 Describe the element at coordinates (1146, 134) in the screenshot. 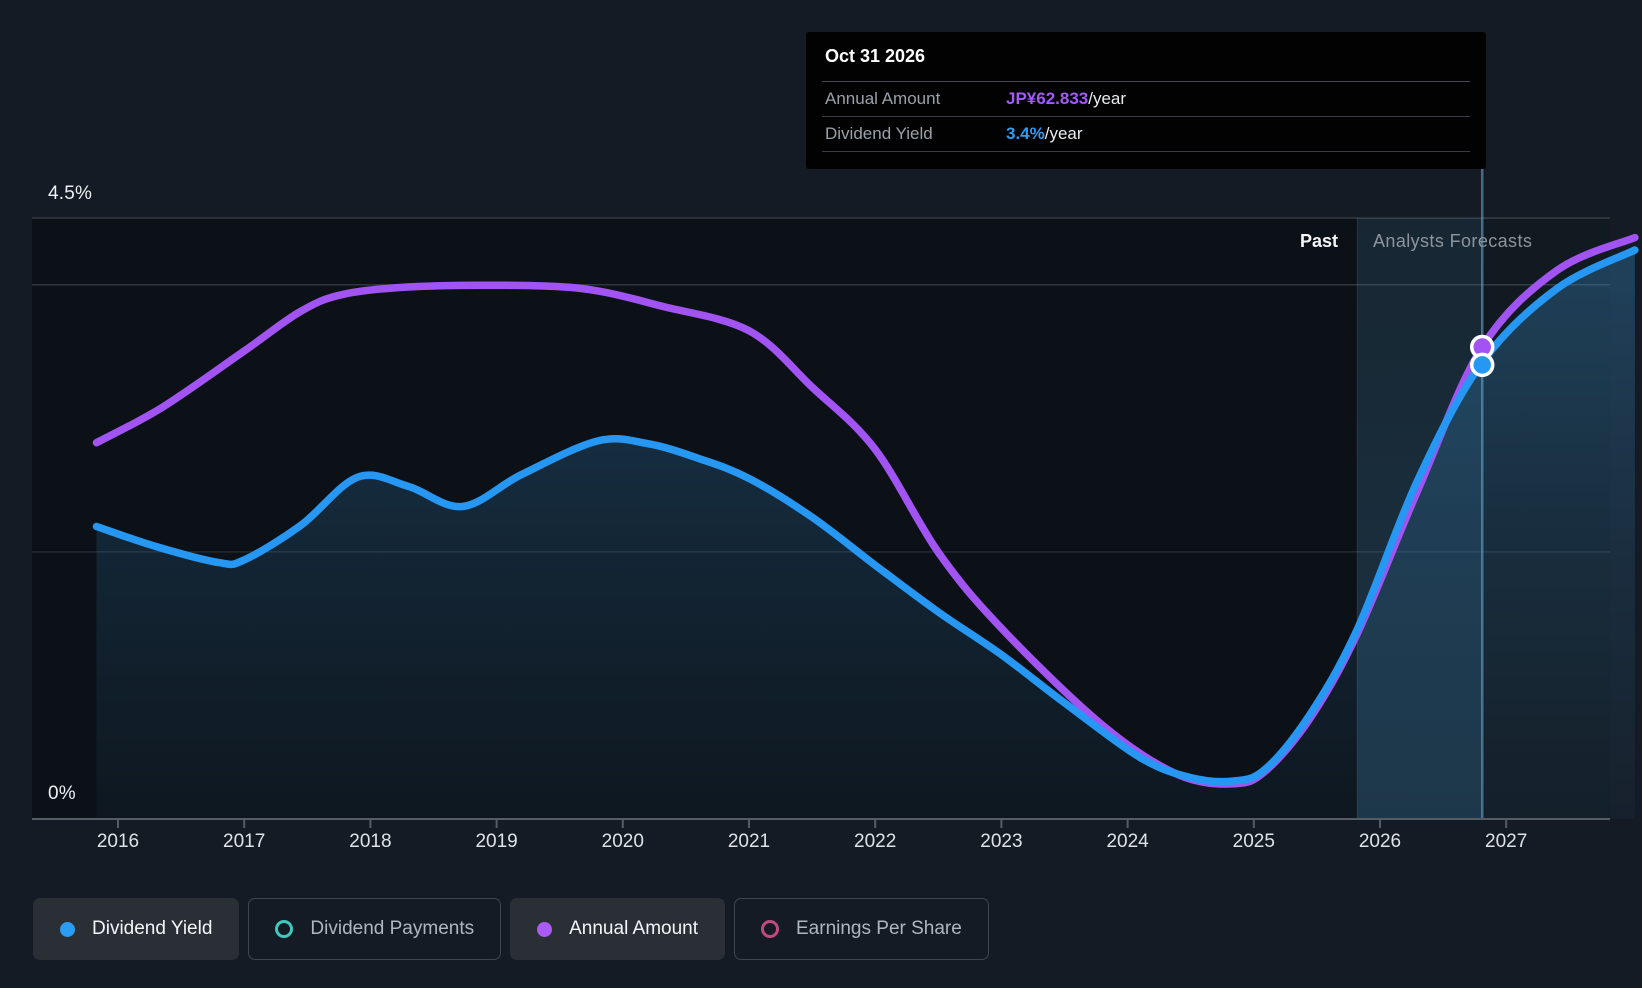

I see `tooltip-row-dividend-yield: Dividend Yield 3.4%/year` at that location.